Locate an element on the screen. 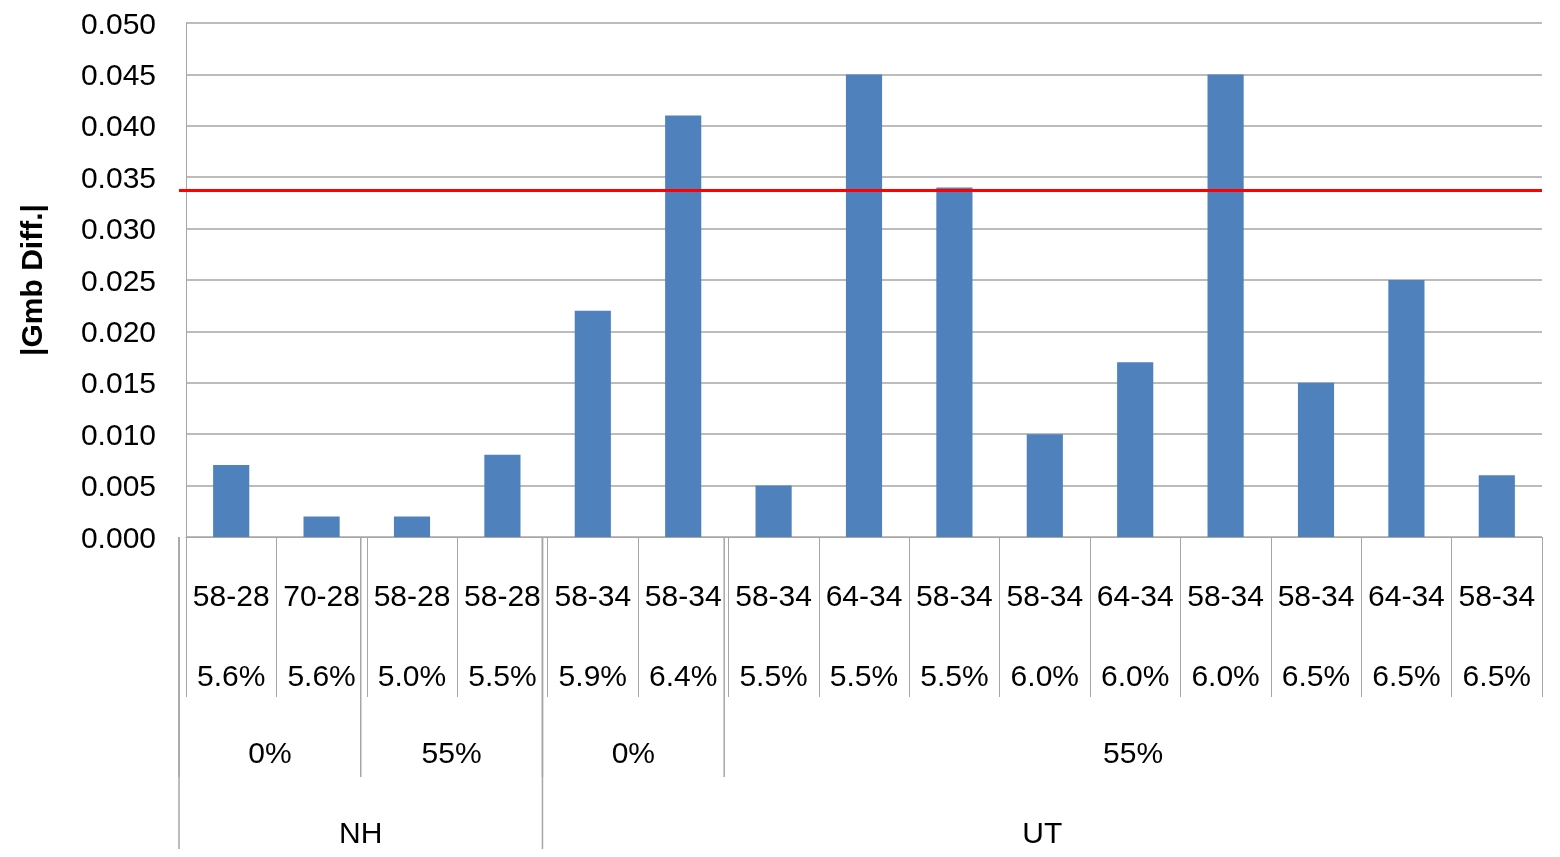 The image size is (1560, 857). y-tick-label: 0.030 is located at coordinates (118, 229).